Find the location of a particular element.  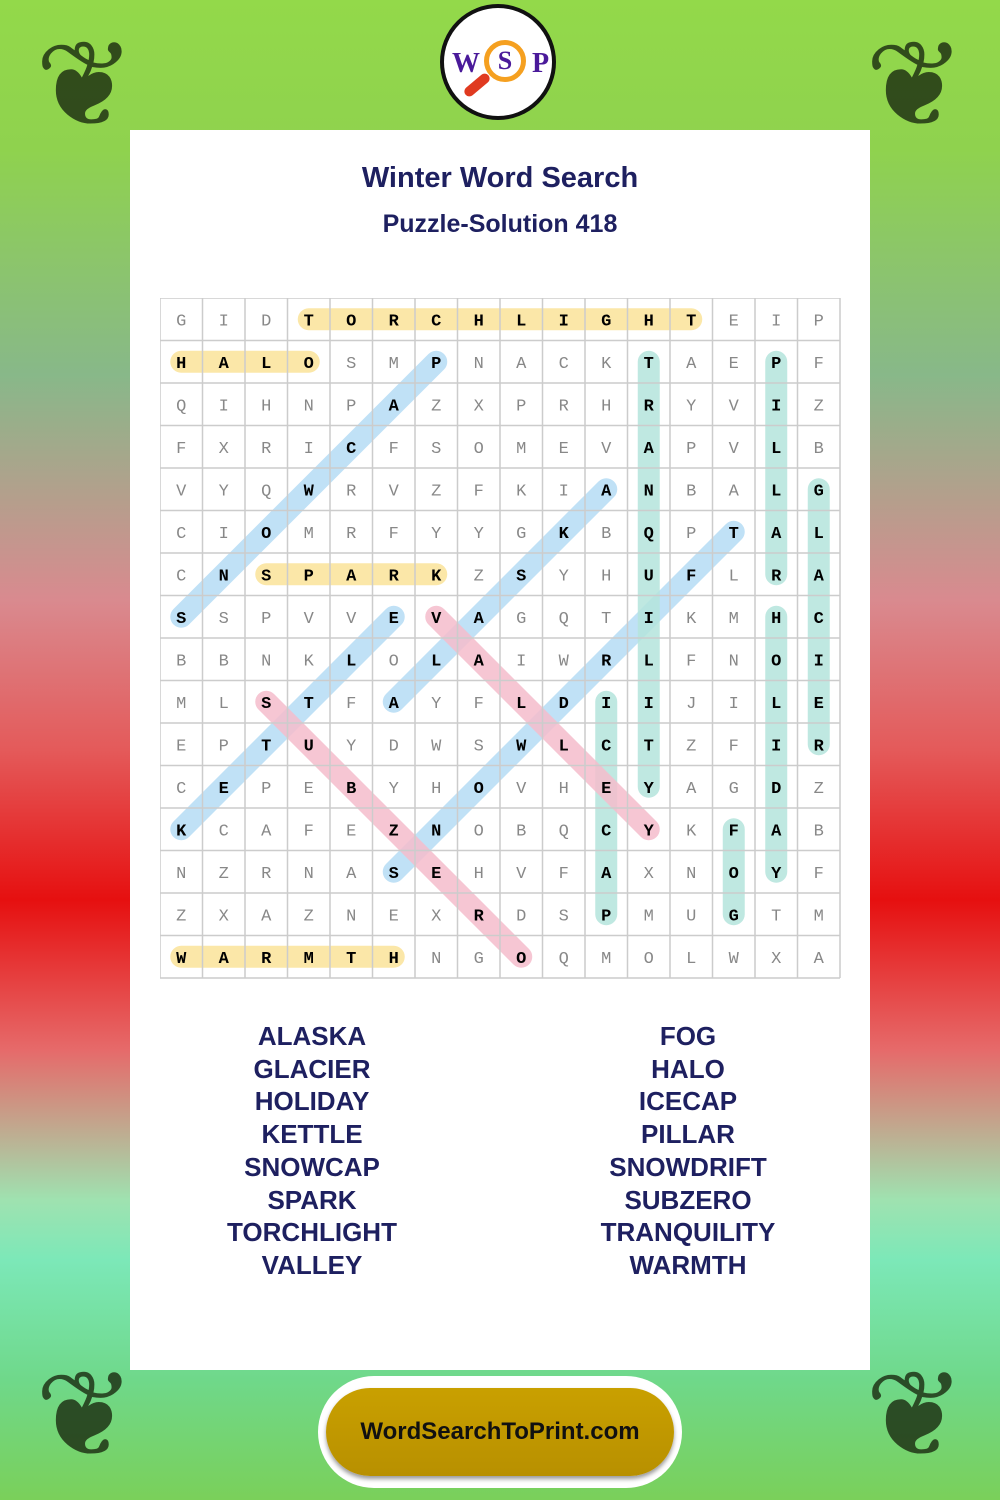

grid-cell: X is located at coordinates (776, 959).